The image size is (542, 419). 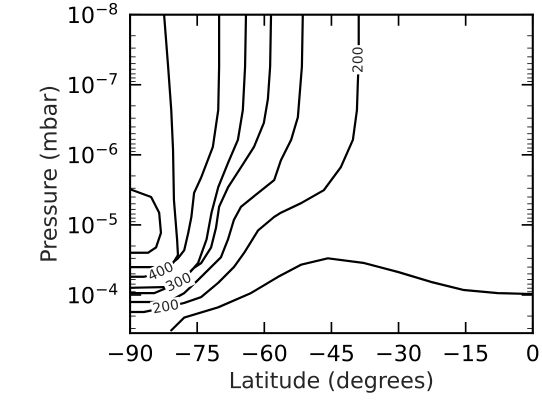 I want to click on x-axis-title: Latitude (degrees), so click(x=331, y=382).